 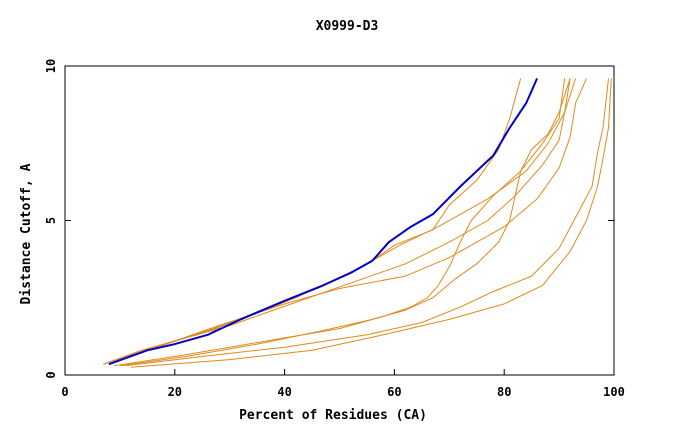 What do you see at coordinates (284, 392) in the screenshot?
I see `x-tick-label: 40` at bounding box center [284, 392].